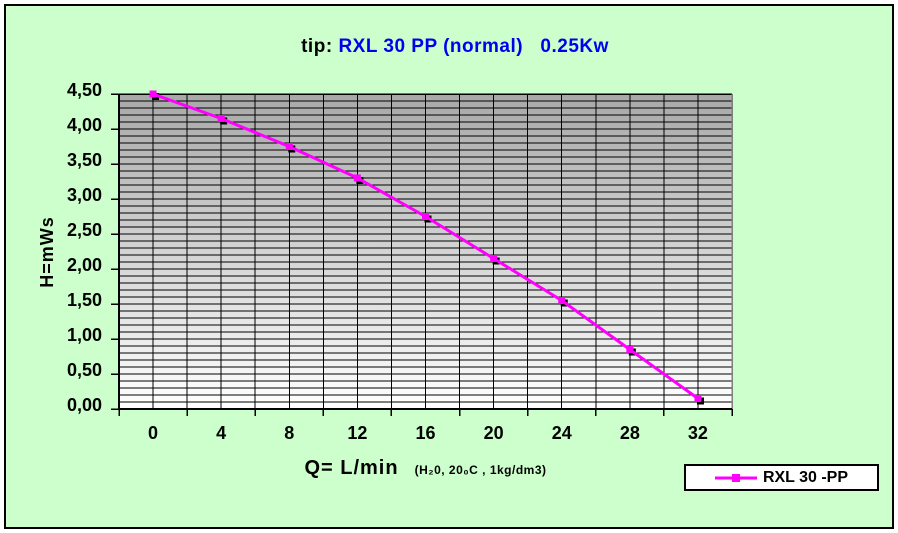  I want to click on x-tick-label: 16, so click(425, 433).